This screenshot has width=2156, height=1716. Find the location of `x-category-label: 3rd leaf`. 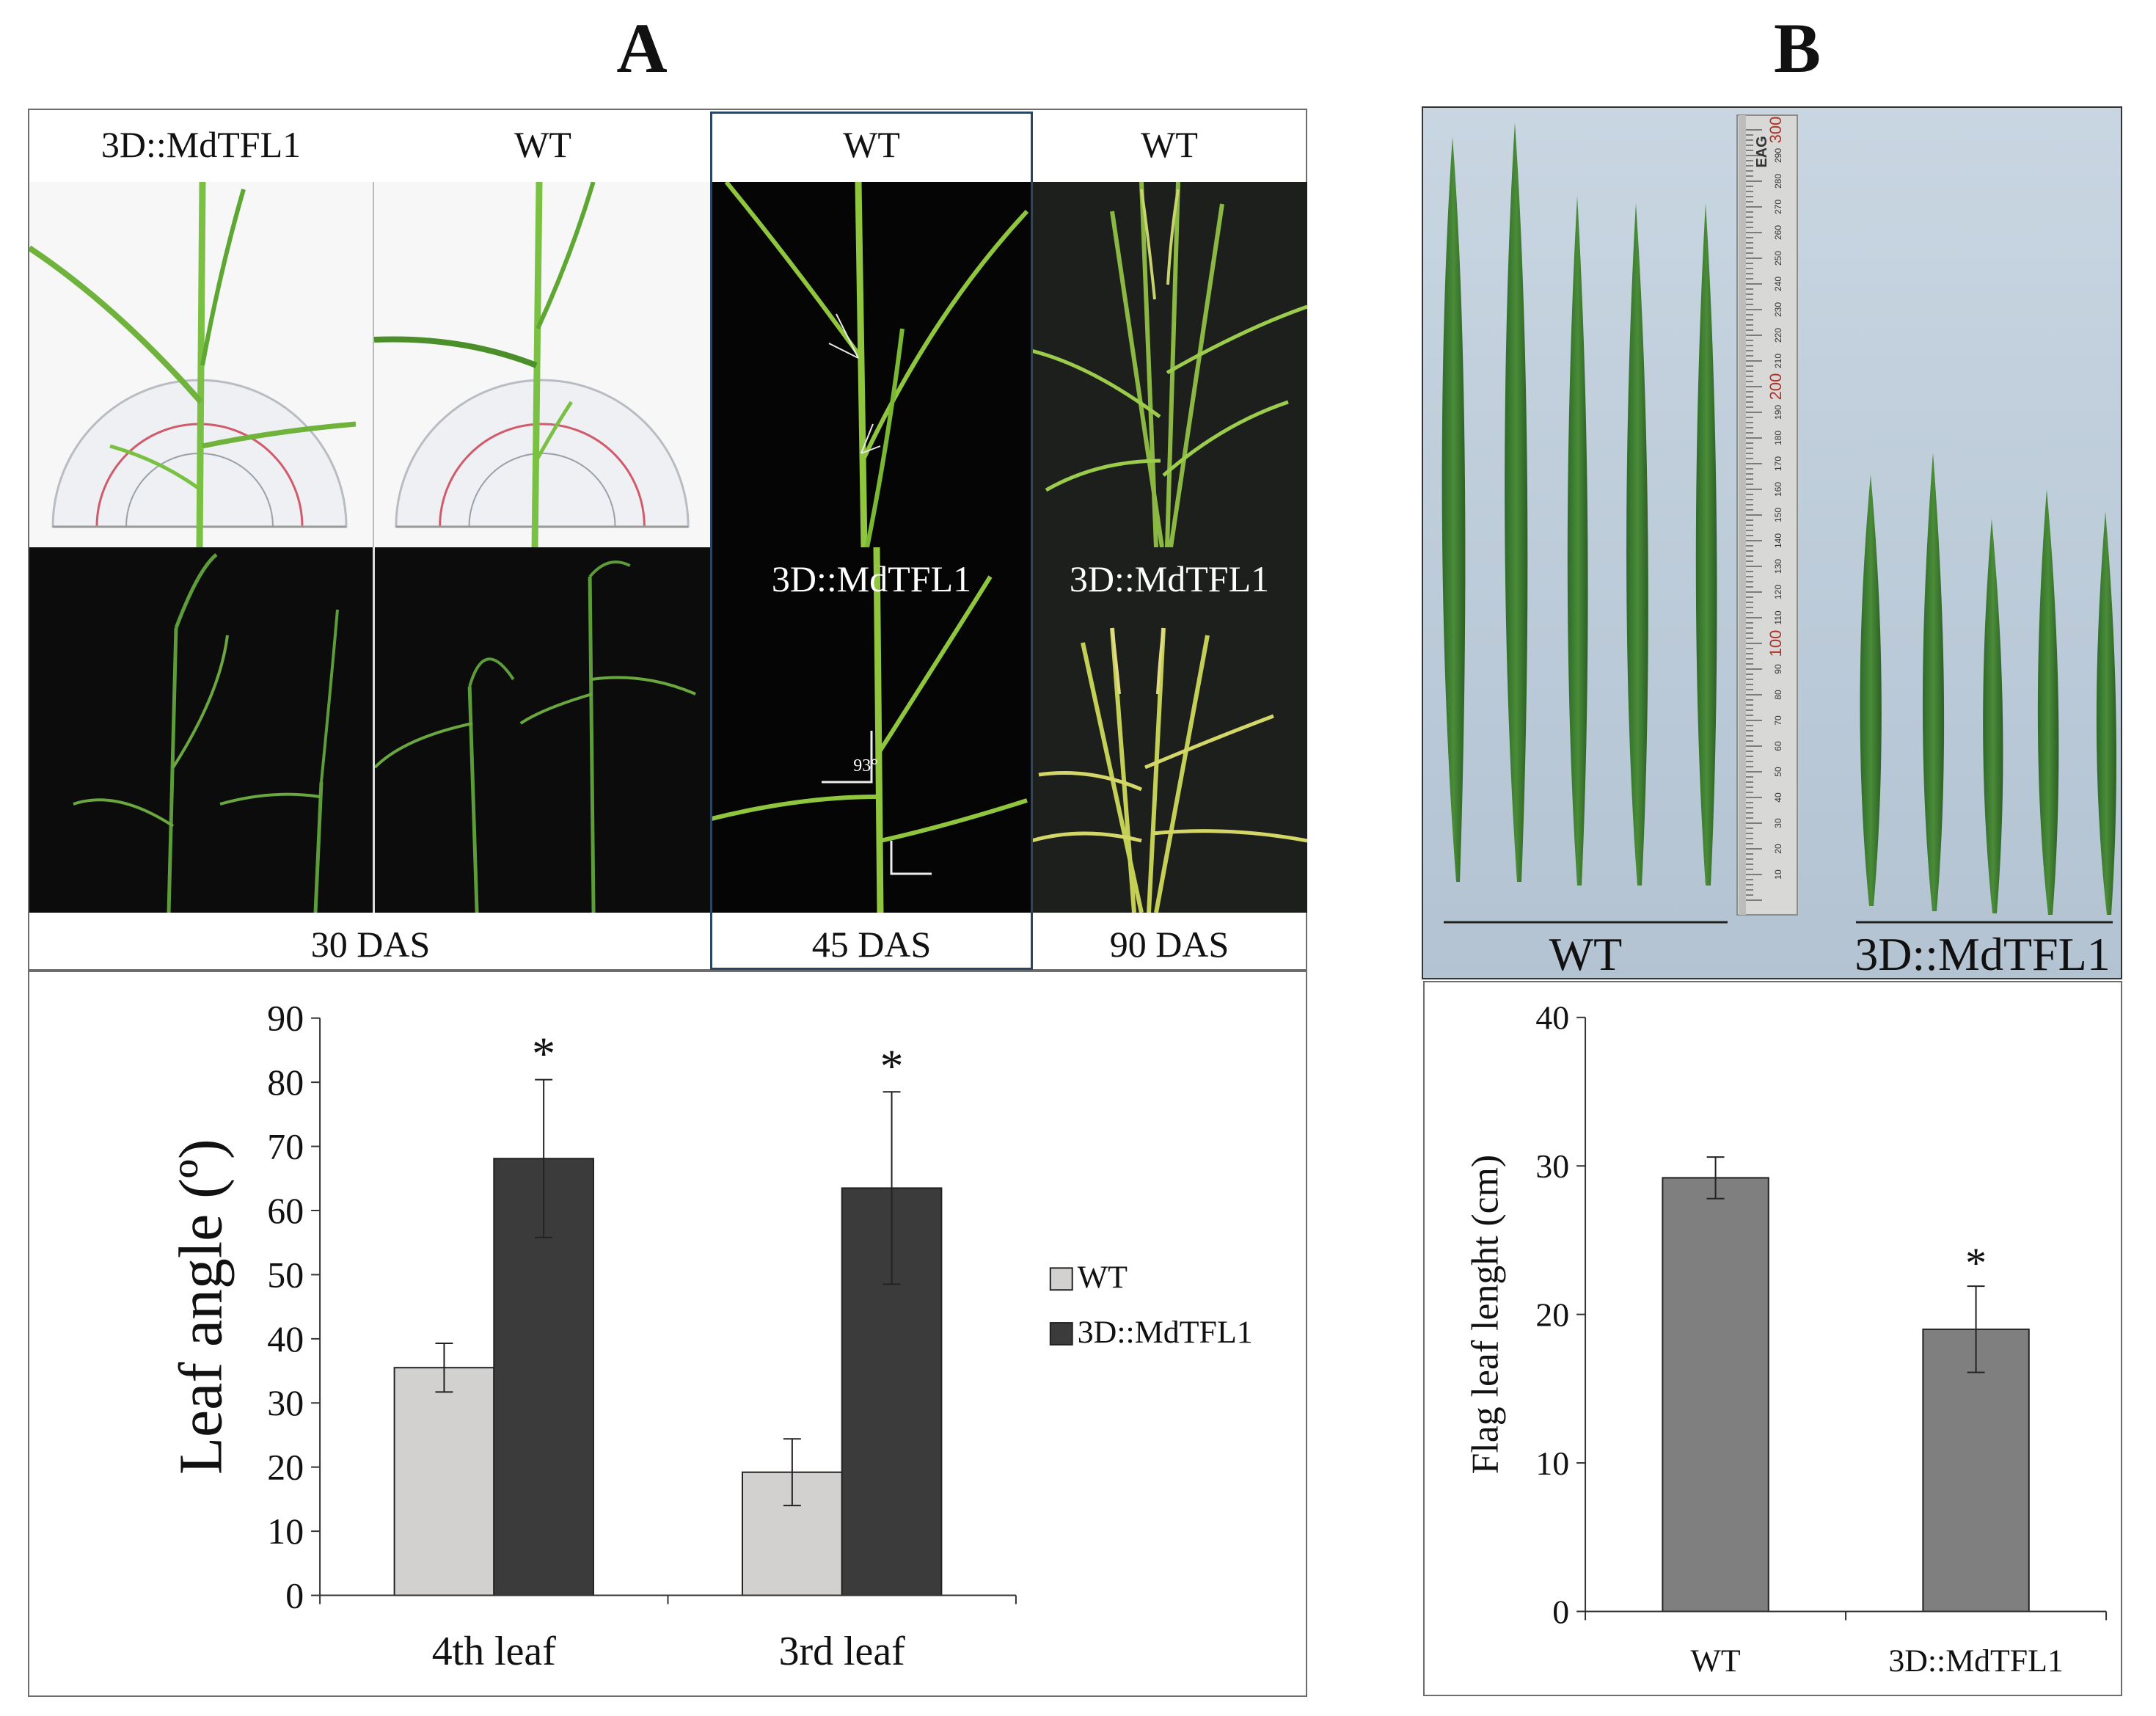

x-category-label: 3rd leaf is located at coordinates (842, 1651).